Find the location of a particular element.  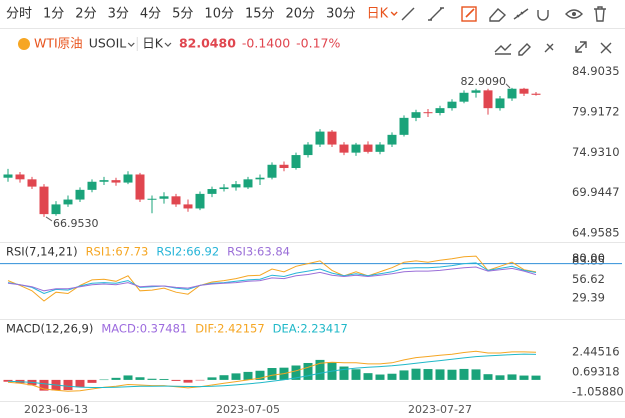

legend-label: DIF:2.42157 is located at coordinates (229, 329).